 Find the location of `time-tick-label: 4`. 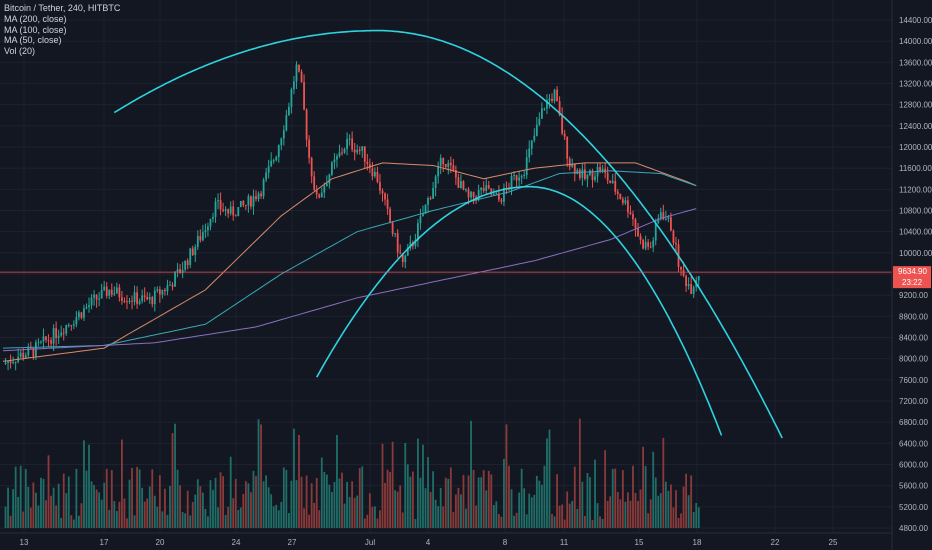

time-tick-label: 4 is located at coordinates (428, 542).